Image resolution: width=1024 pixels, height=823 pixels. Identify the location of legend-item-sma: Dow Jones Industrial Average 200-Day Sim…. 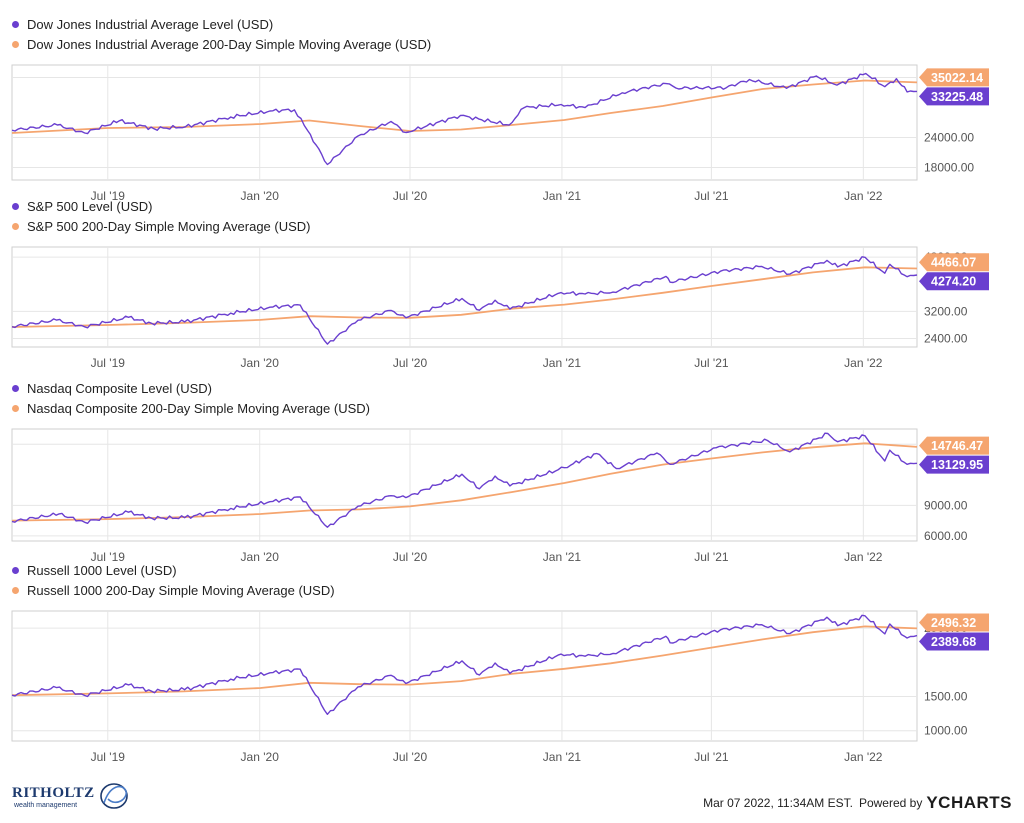
(221, 44).